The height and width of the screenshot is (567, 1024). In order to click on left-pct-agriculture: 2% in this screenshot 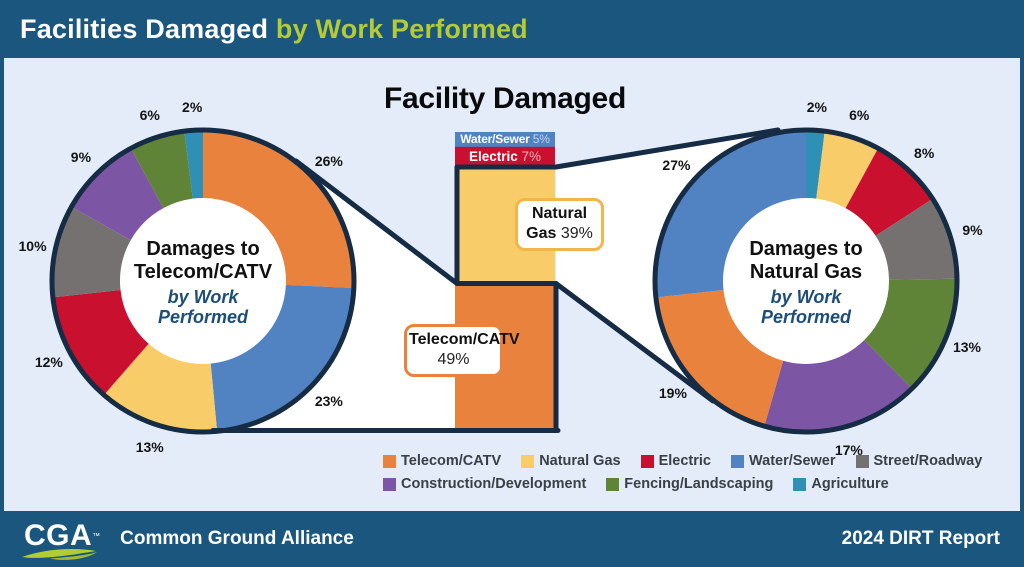, I will do `click(192, 107)`.